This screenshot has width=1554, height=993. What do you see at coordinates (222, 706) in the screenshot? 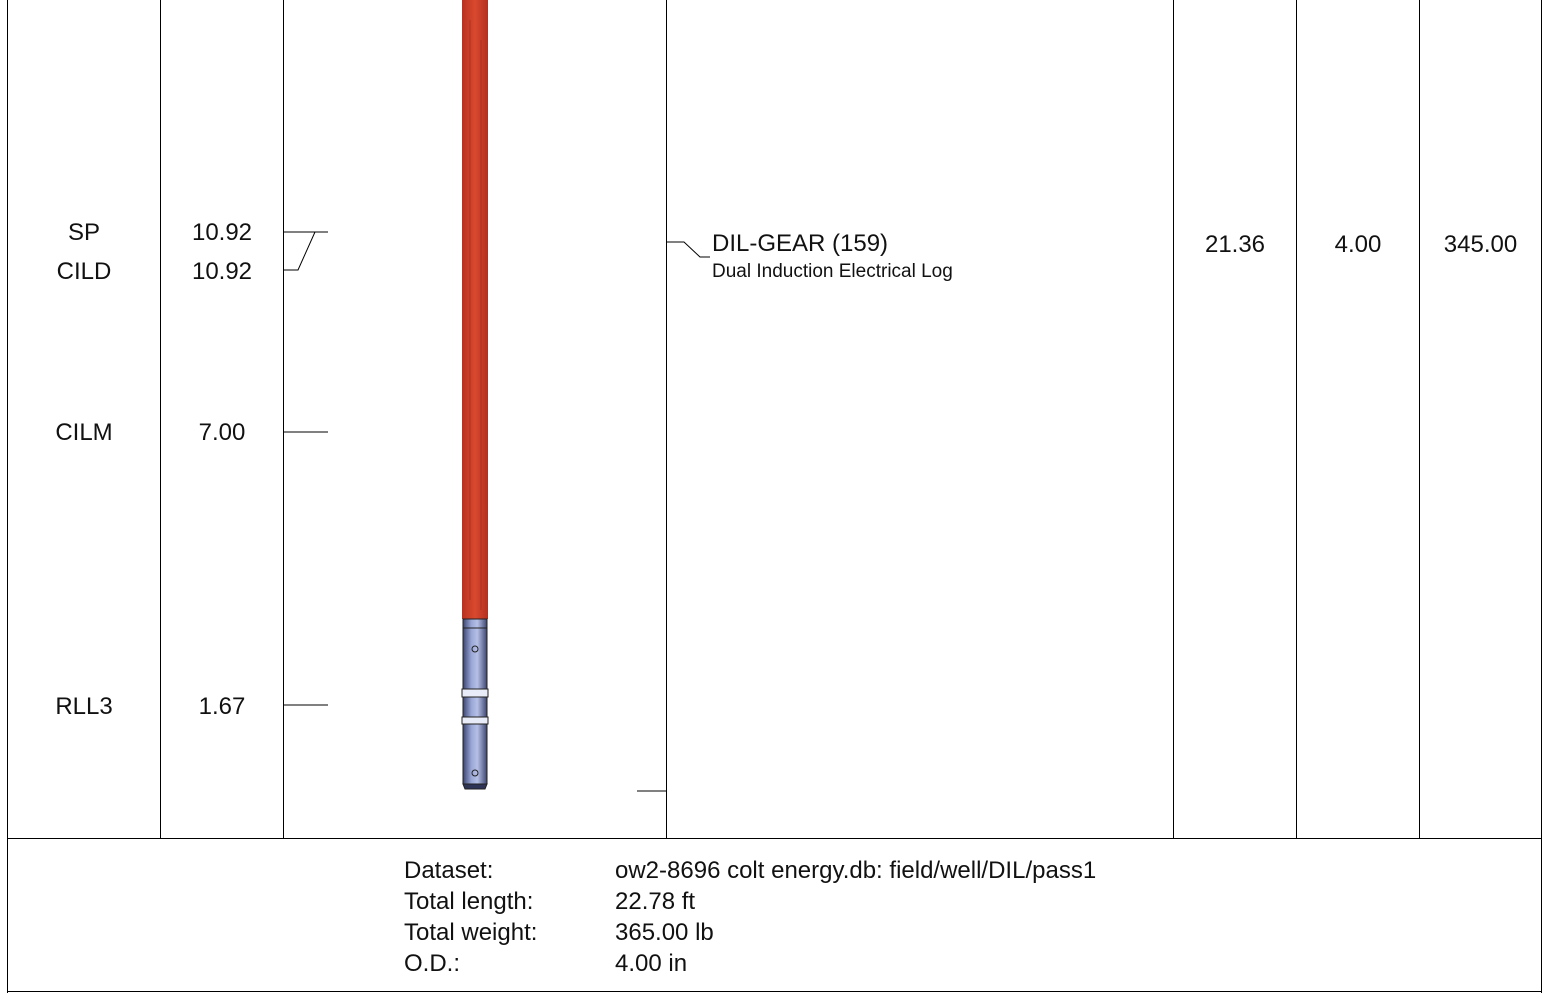
I see `sensor-offset: 1.67` at bounding box center [222, 706].